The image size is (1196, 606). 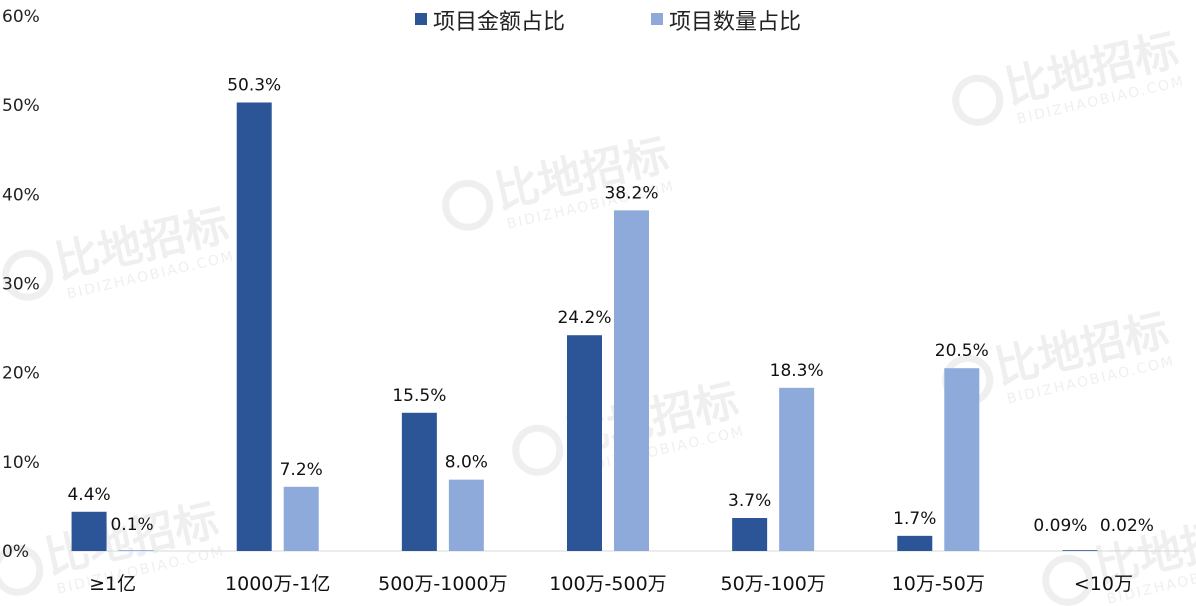 I want to click on y-tick-label: 10%, so click(x=21, y=463).